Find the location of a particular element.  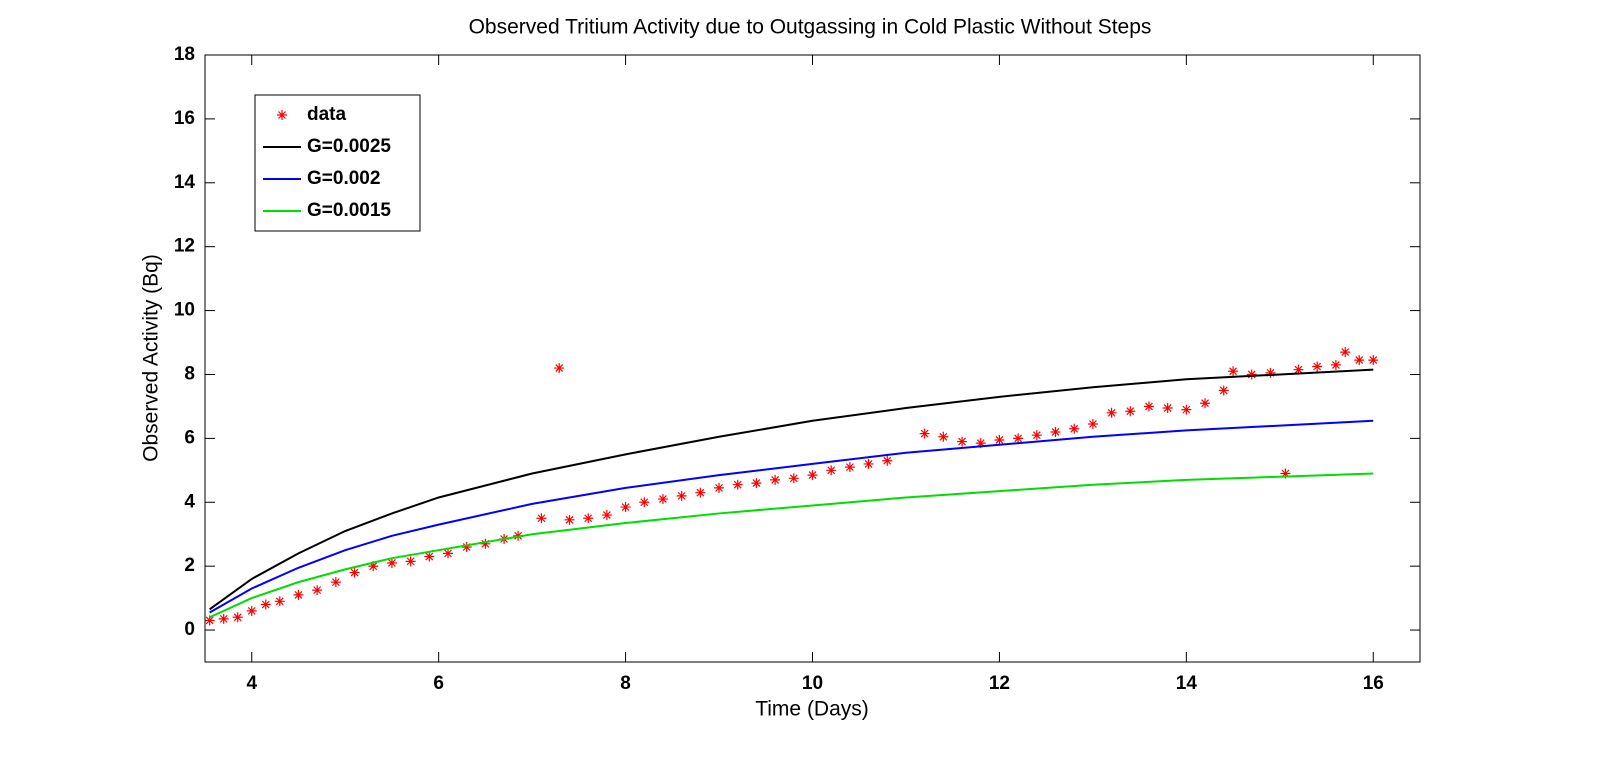

x-tick-label: 16 is located at coordinates (1373, 683).